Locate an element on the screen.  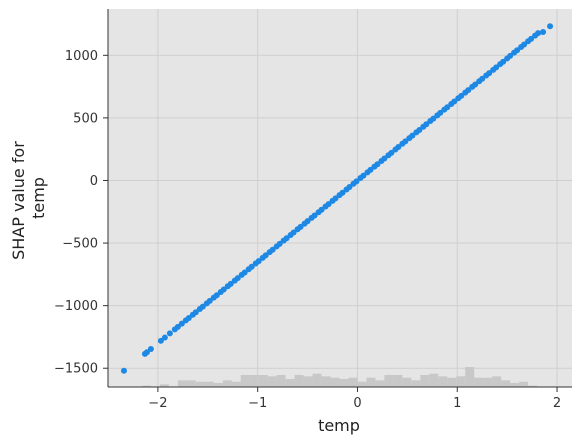
y-axis-ticks: −1500 −1000 −500 0 500 1000 is located at coordinates (81, 213).